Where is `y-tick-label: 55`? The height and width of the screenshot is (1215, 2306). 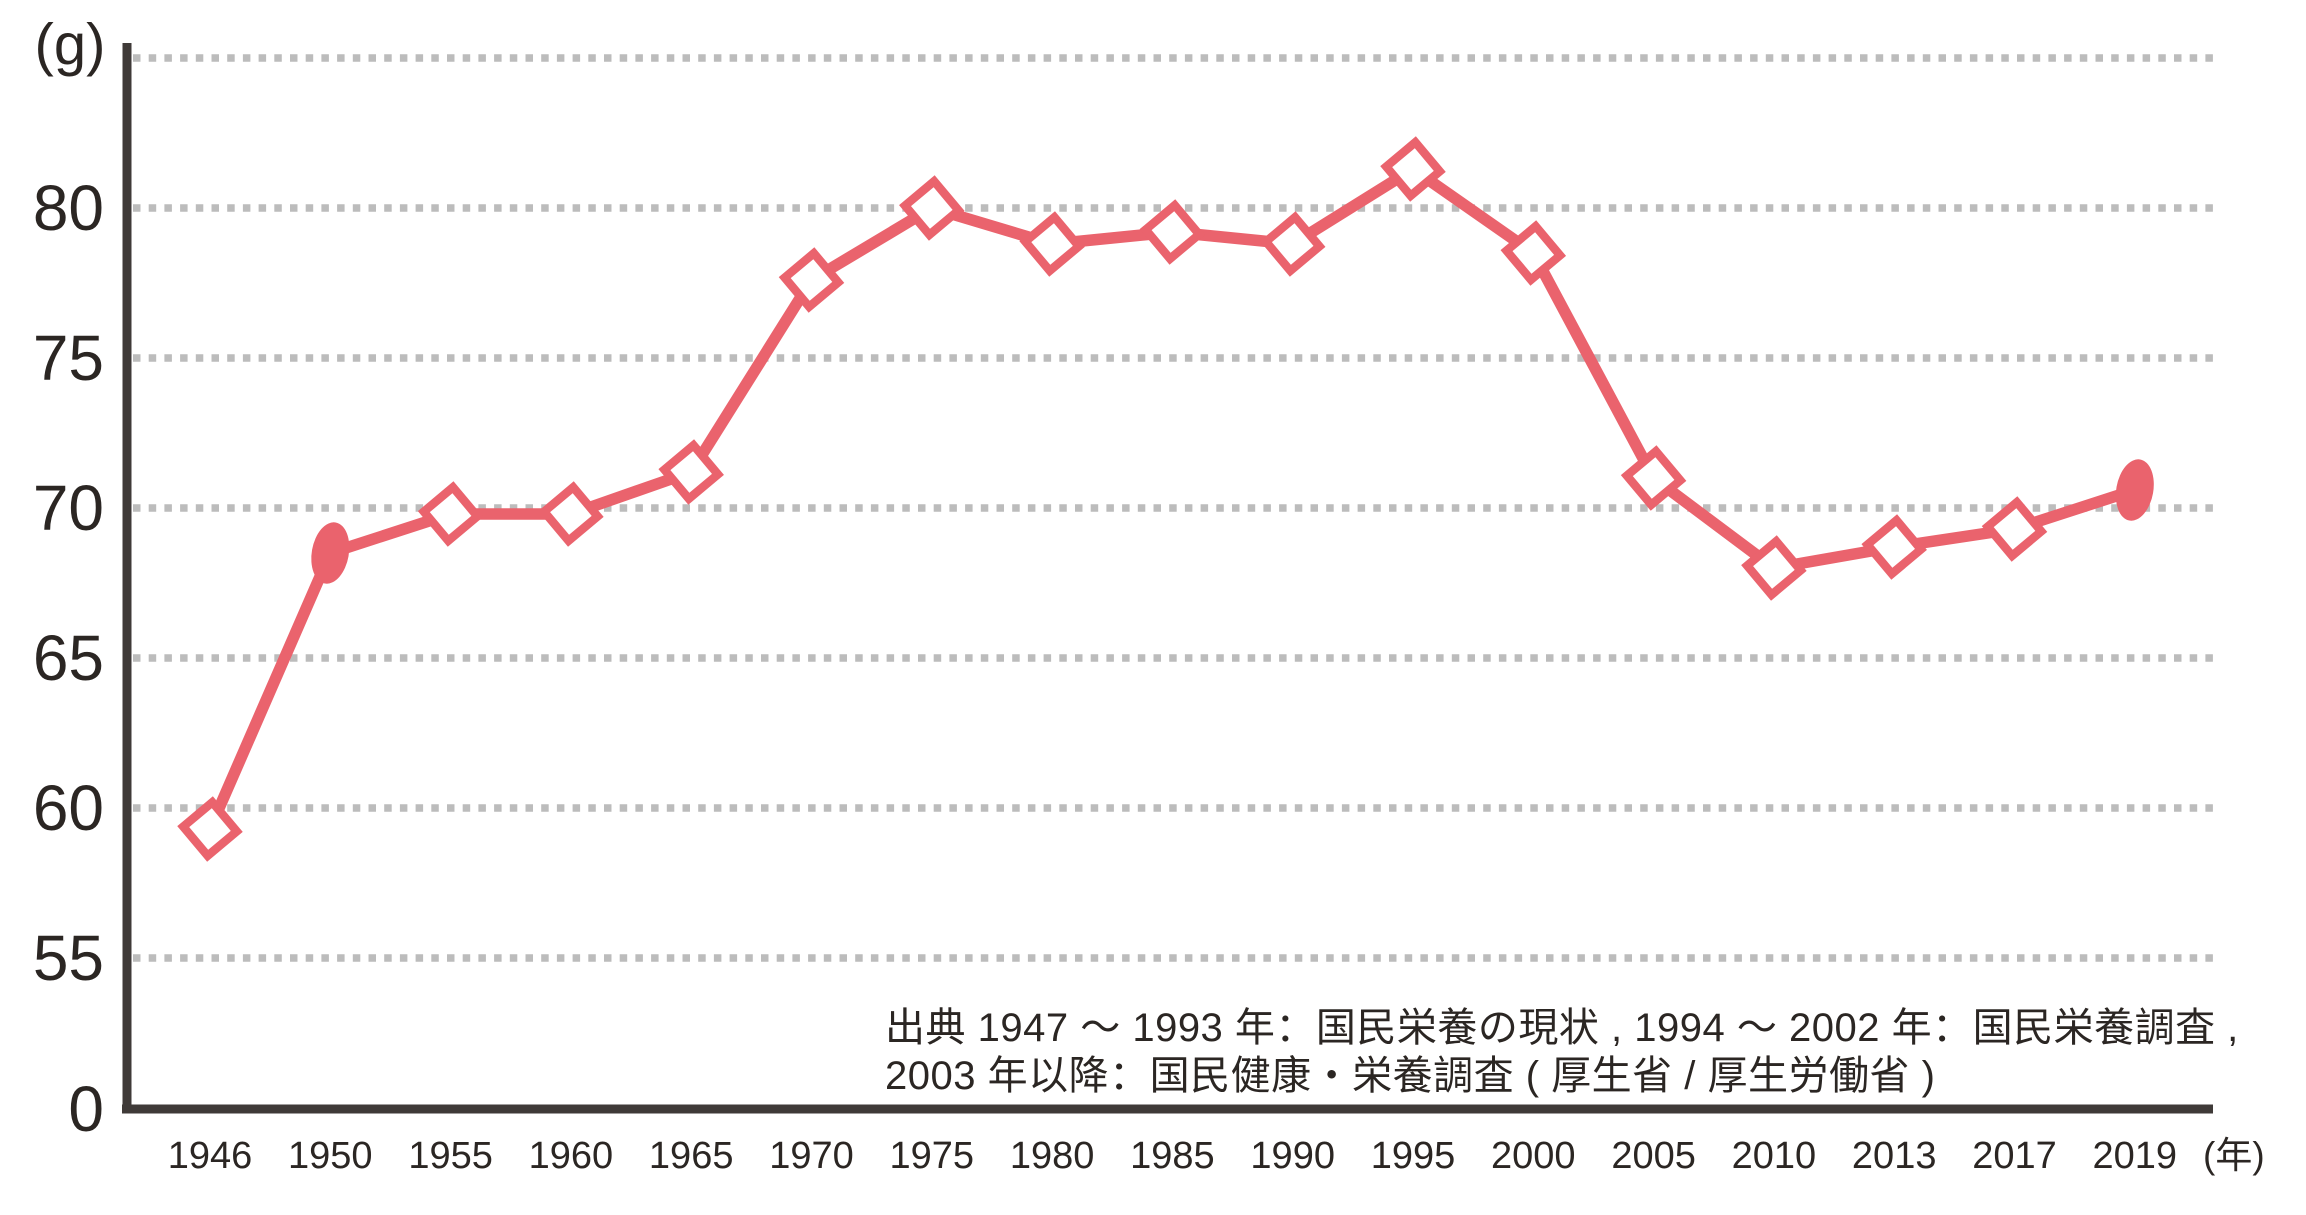 y-tick-label: 55 is located at coordinates (68, 958).